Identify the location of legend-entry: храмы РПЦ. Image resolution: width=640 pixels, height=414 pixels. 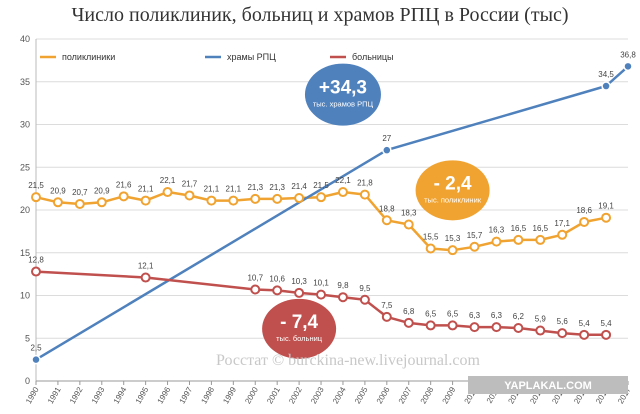
(251, 57).